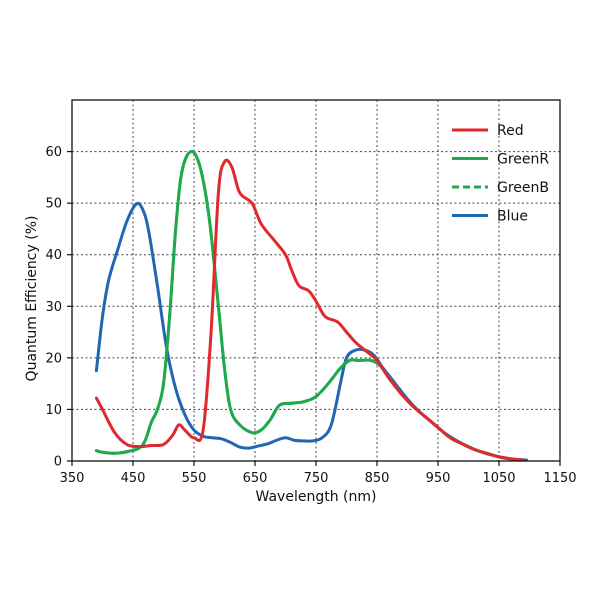  I want to click on legend-label-greenb: GreenB, so click(523, 188).